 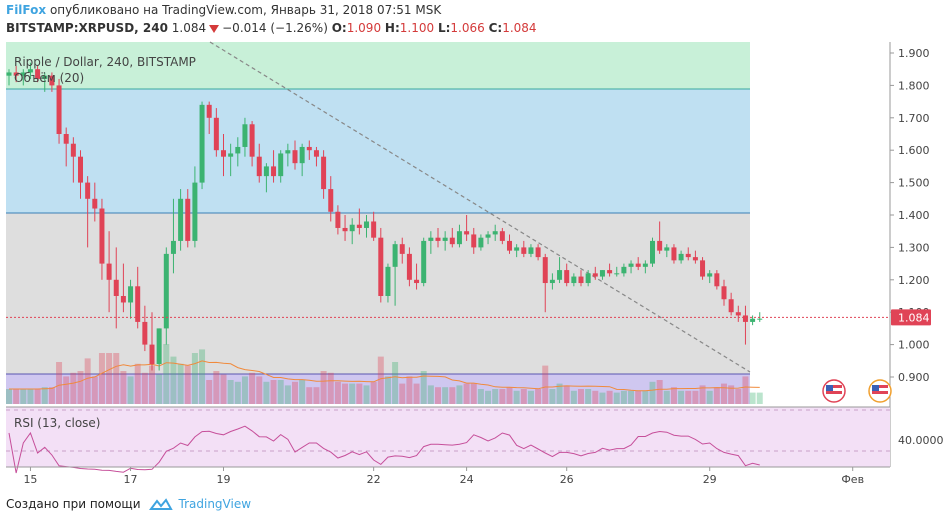 What do you see at coordinates (199, 504) in the screenshot?
I see `tradingview-link: TradingView` at bounding box center [199, 504].